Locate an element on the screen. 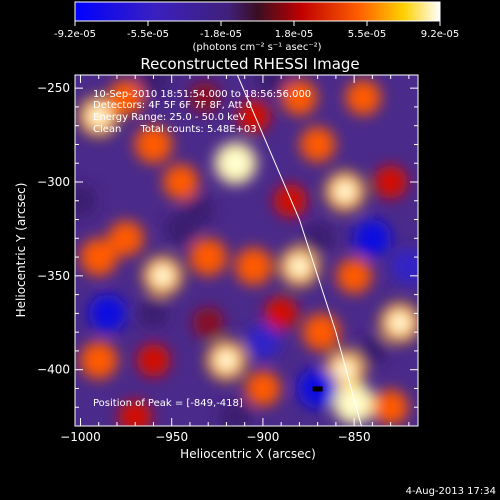 The width and height of the screenshot is (500, 500). chart-title: Reconstructed RHESSI Image is located at coordinates (249, 64).